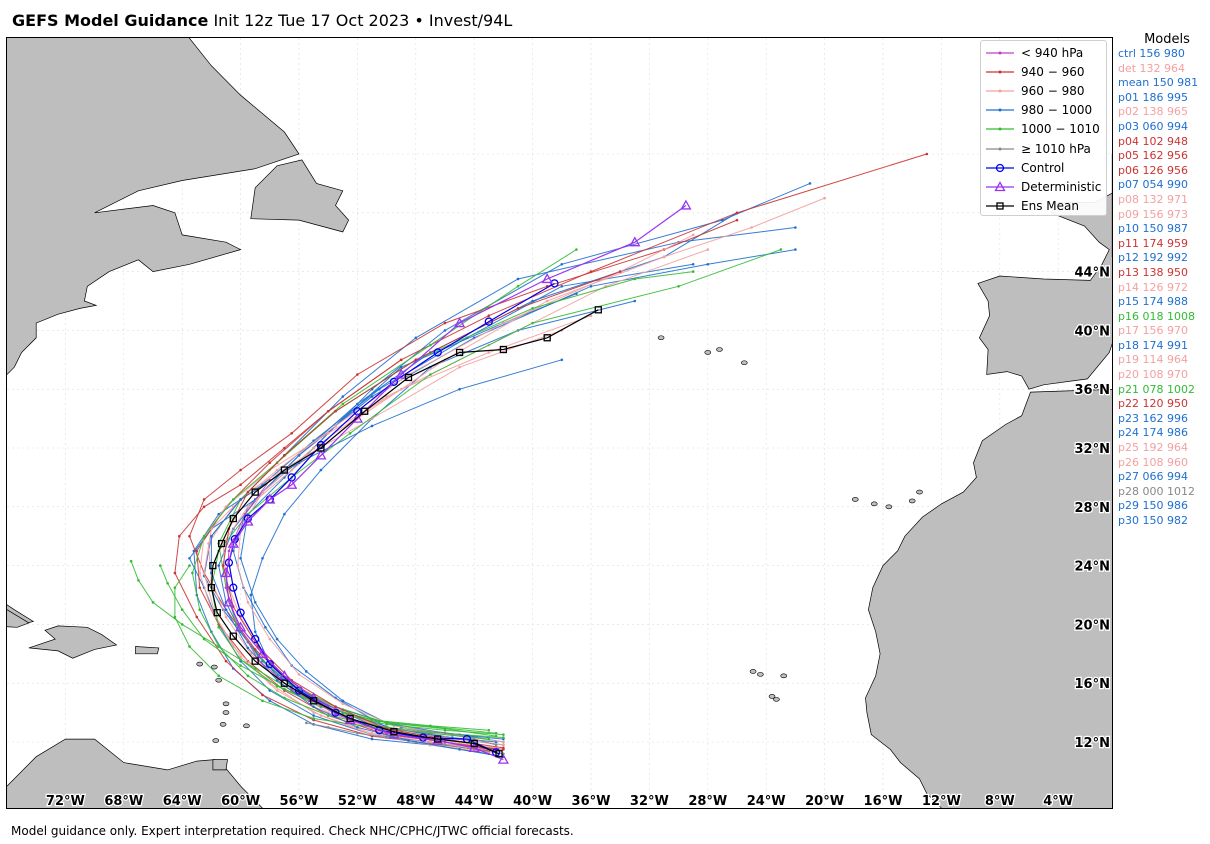  Describe the element at coordinates (766, 801) in the screenshot. I see `lon-label: 24°W` at that location.